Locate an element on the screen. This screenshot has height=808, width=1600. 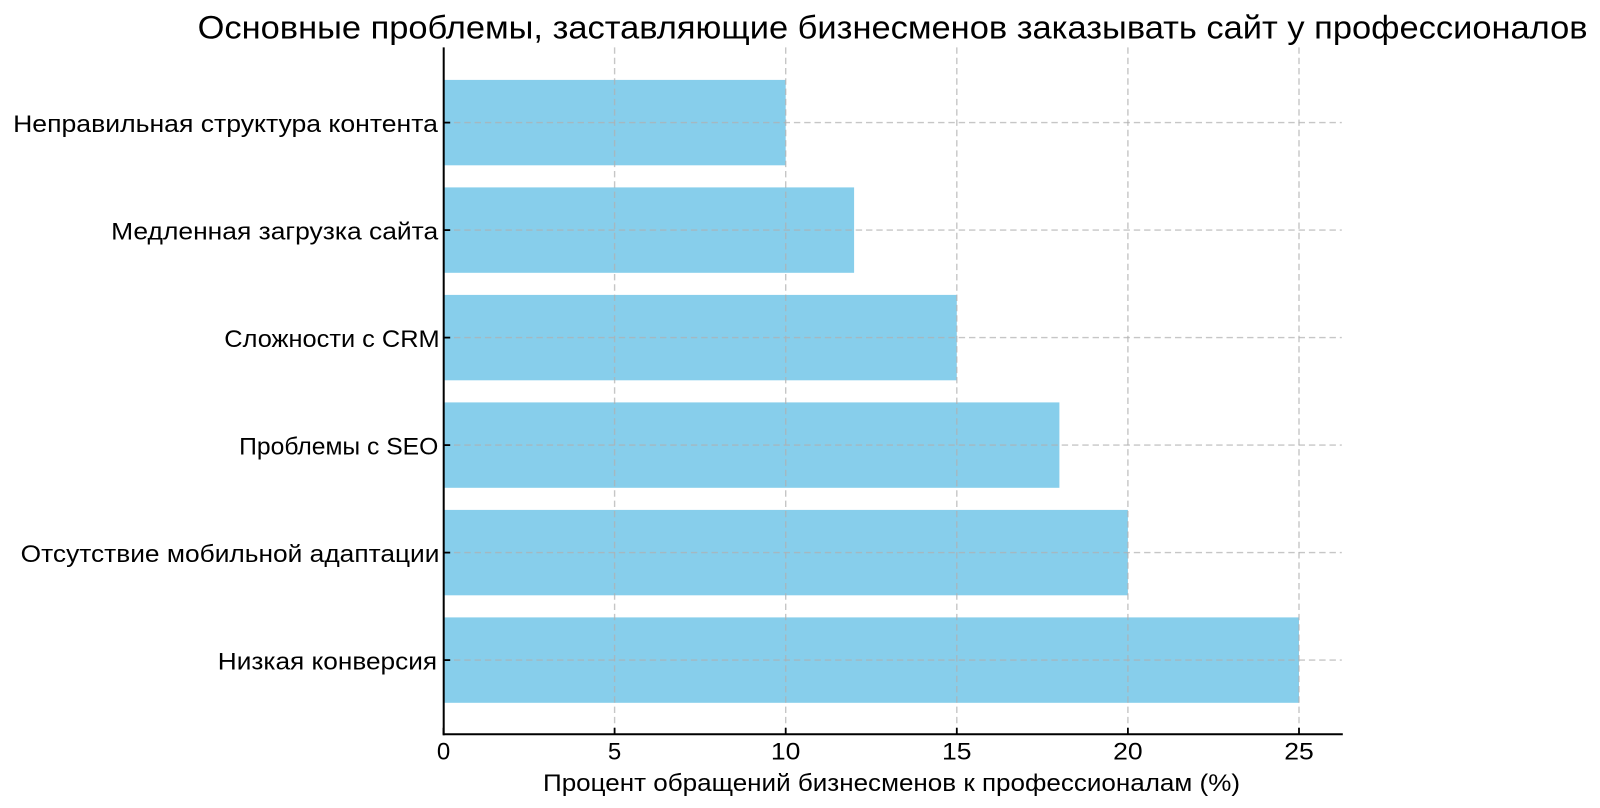
svg-text: Низкая конверсия is located at coordinates (327, 662).